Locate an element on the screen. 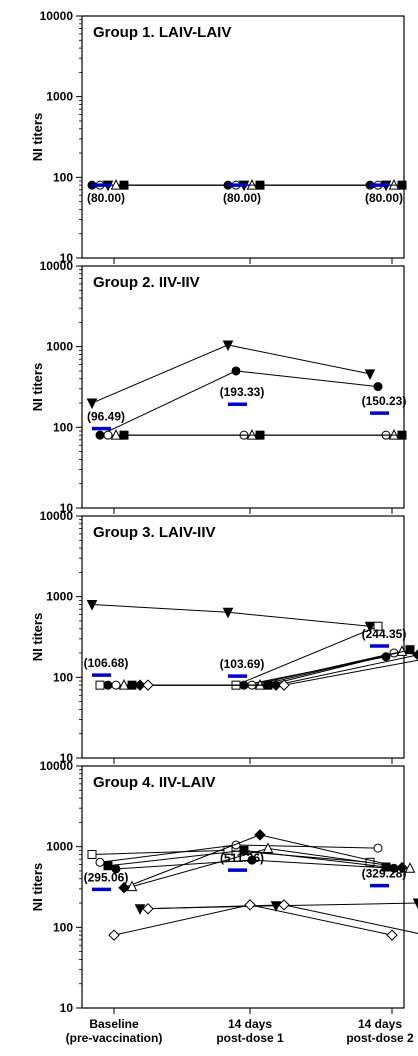 This screenshot has width=418, height=1056. geometric-mean-label: (244.35) is located at coordinates (384, 634).